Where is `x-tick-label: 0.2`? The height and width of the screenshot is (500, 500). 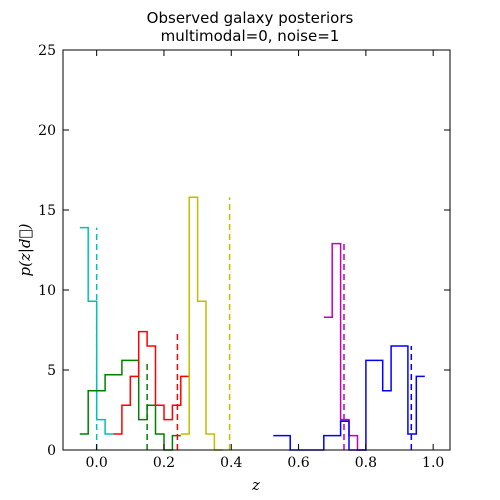 x-tick-label: 0.2 is located at coordinates (164, 463).